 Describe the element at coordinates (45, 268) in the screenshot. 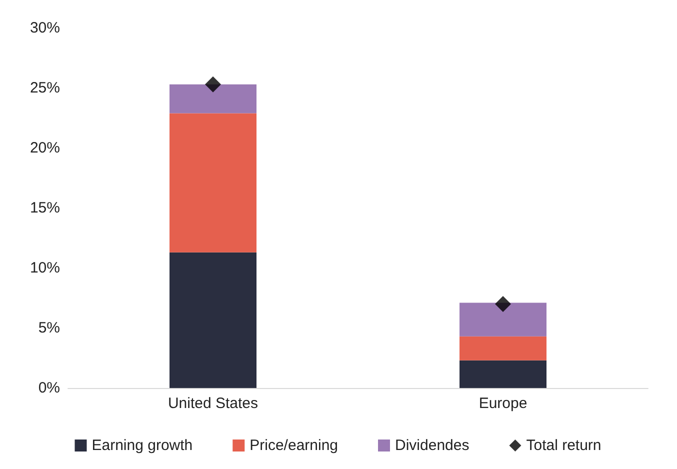

I see `y-tick-label: 10%` at that location.